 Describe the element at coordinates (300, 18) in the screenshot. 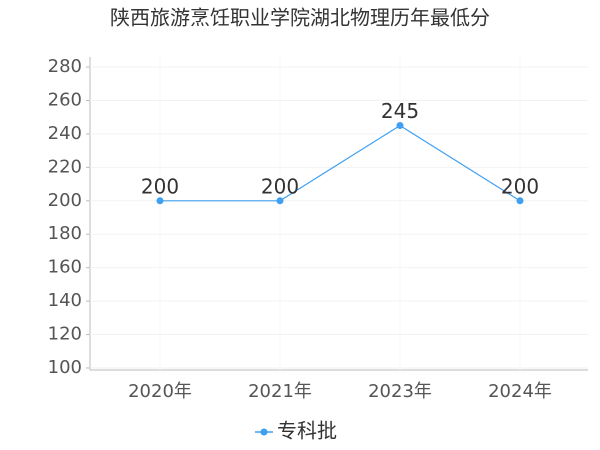

I see `chart-title: 陕西旅游烹饪职业学院湖北物理历年最低分` at that location.